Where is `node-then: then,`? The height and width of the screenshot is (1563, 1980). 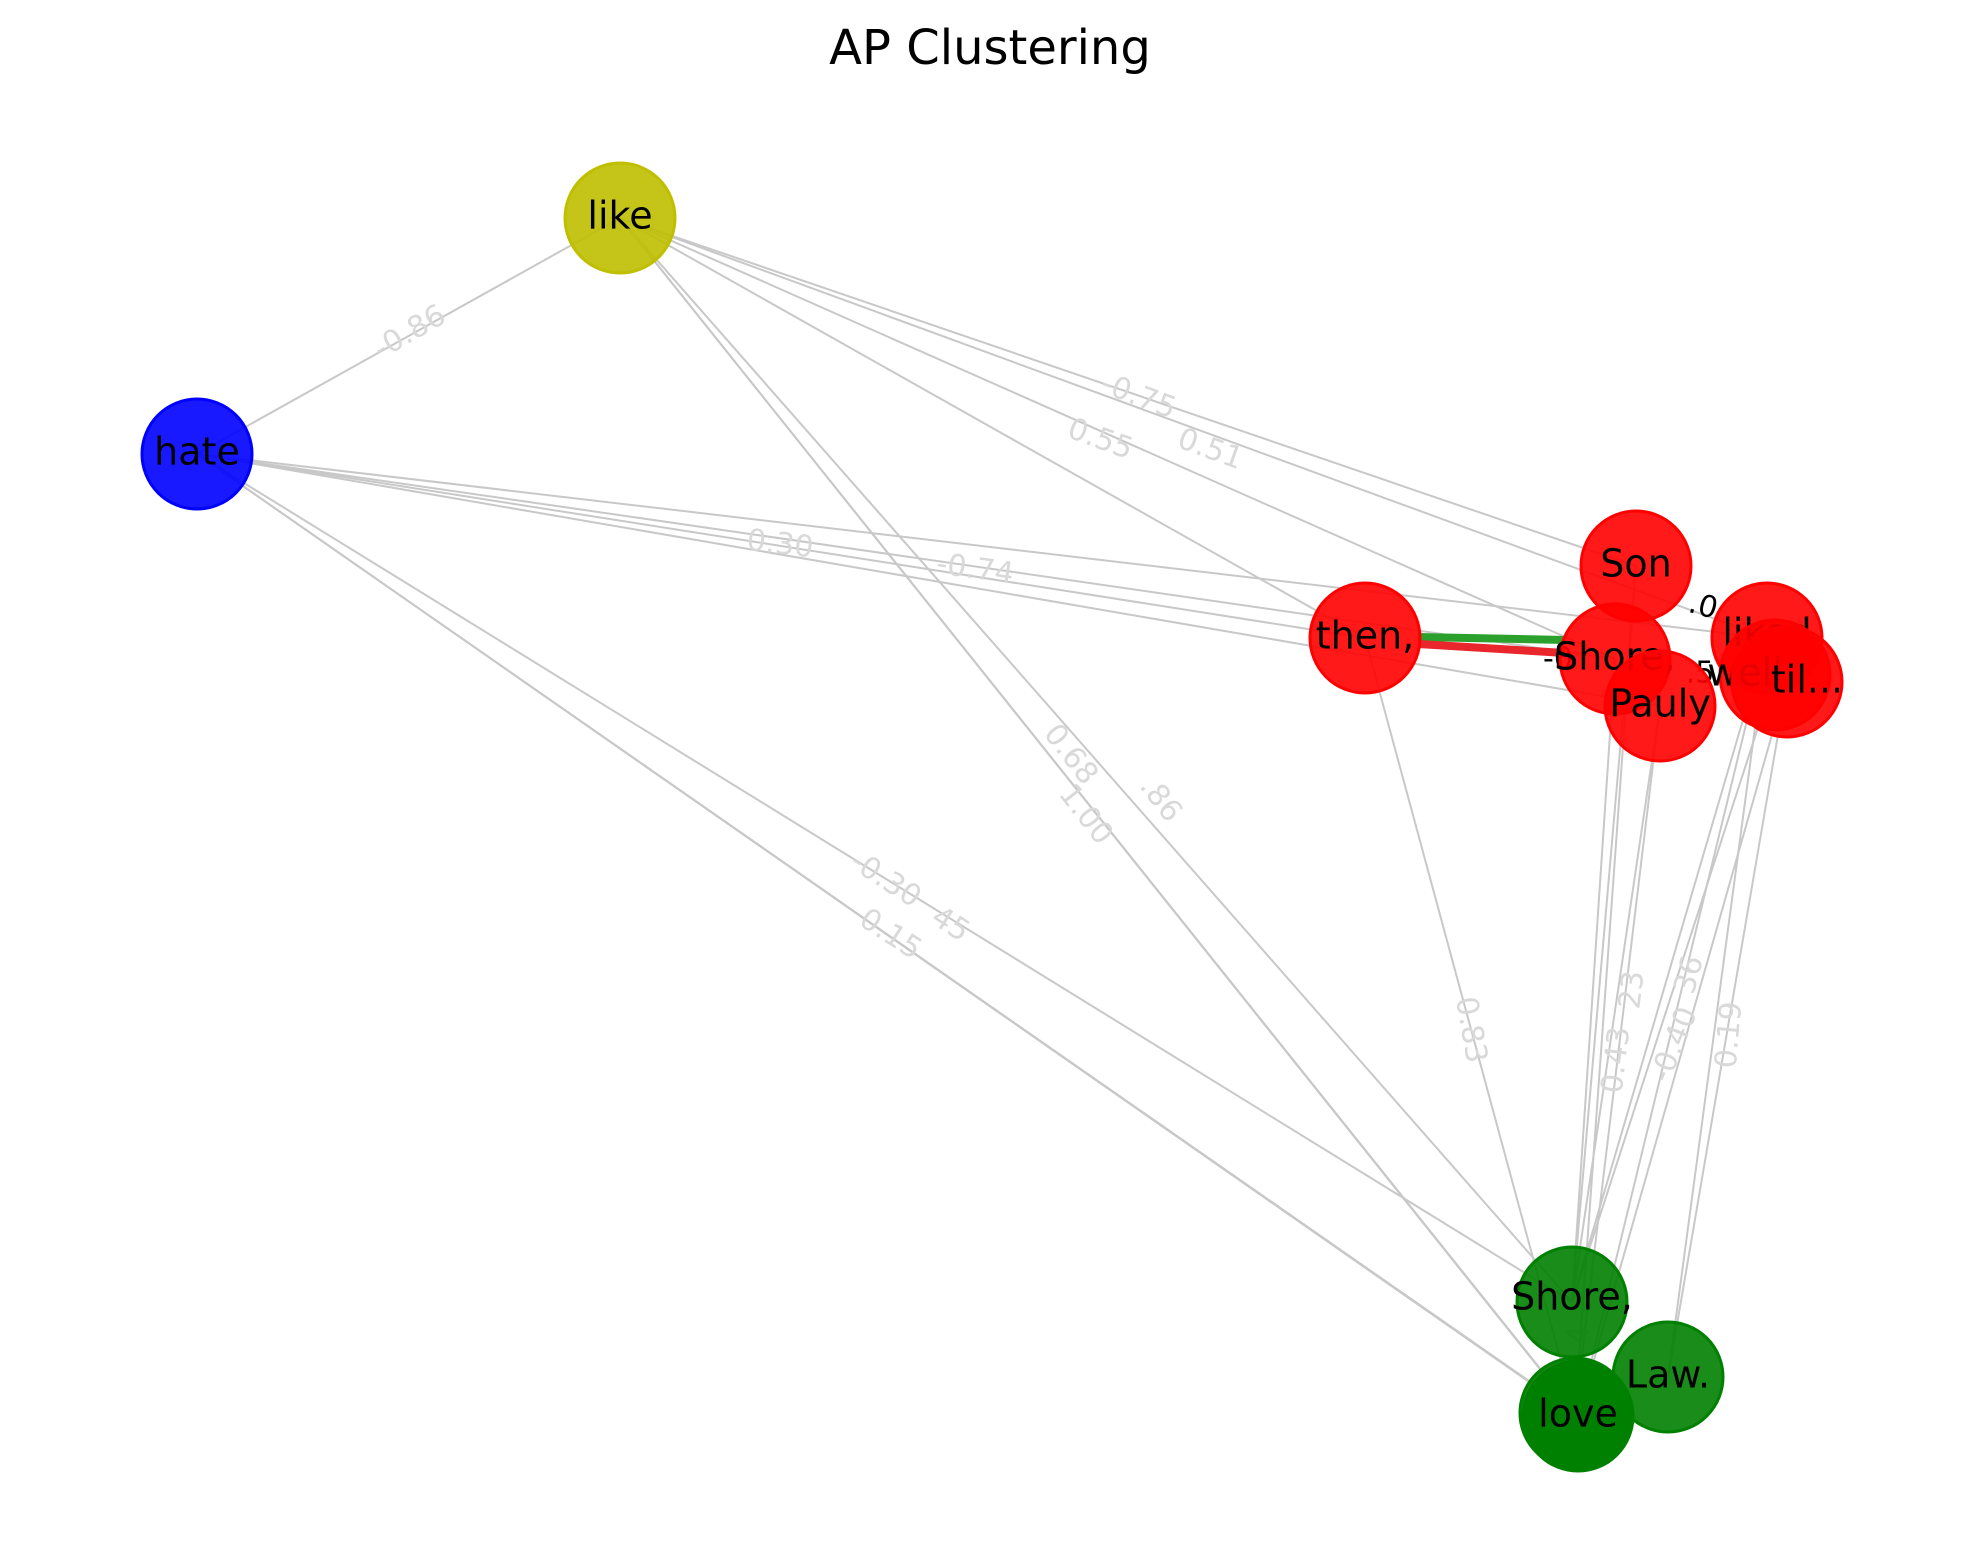
node-then: then, is located at coordinates (1365, 638).